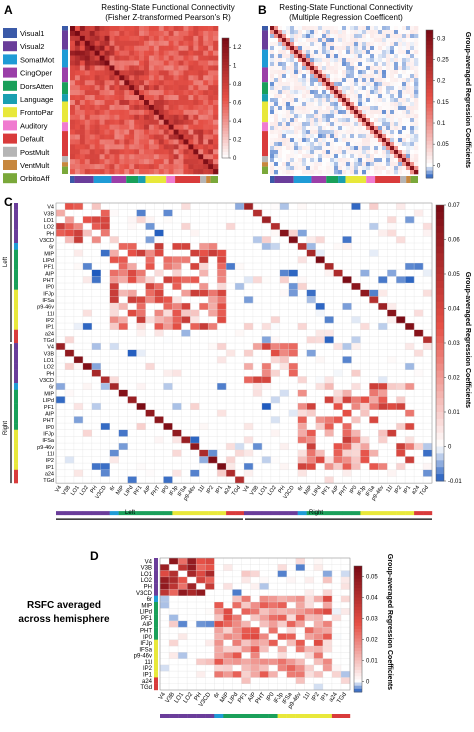 This screenshot has height=732, width=474. I want to click on row-label: LO2, so click(49, 228).